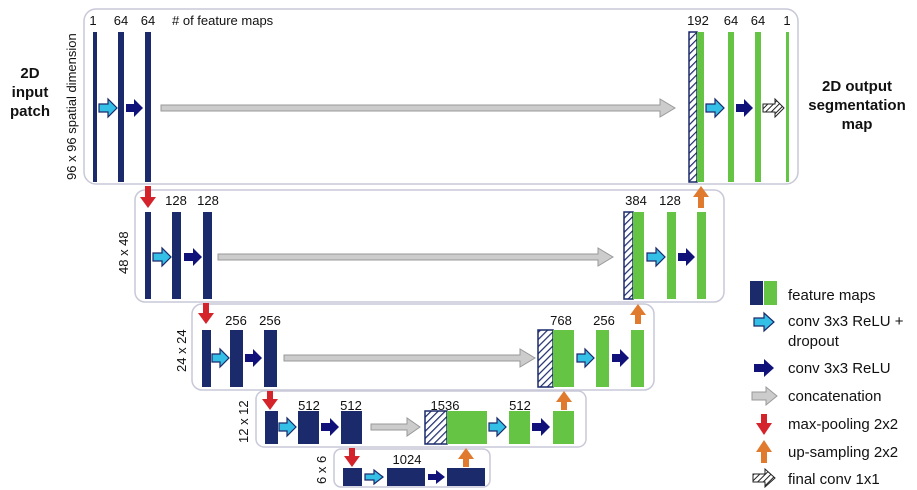 This screenshot has height=490, width=917. Describe the element at coordinates (764, 424) in the screenshot. I see `legend-maxpool-arrow` at that location.